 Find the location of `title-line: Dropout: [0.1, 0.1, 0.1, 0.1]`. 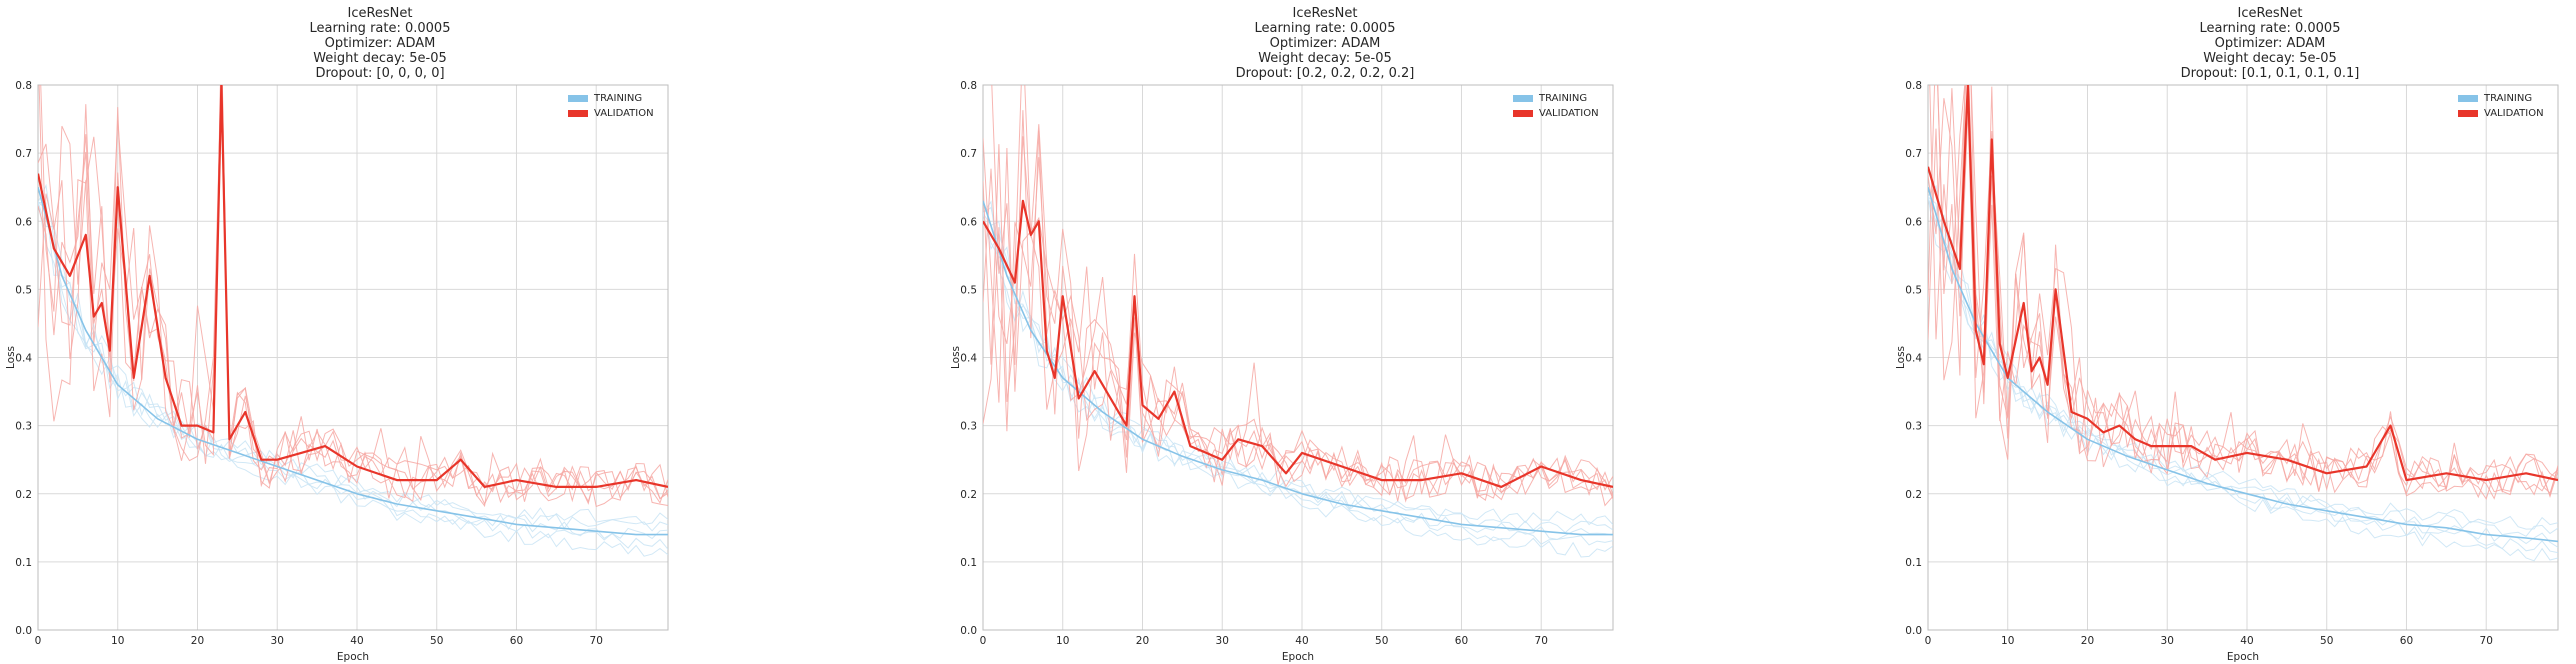

title-line: Dropout: [0.1, 0.1, 0.1, 0.1] is located at coordinates (2270, 73).